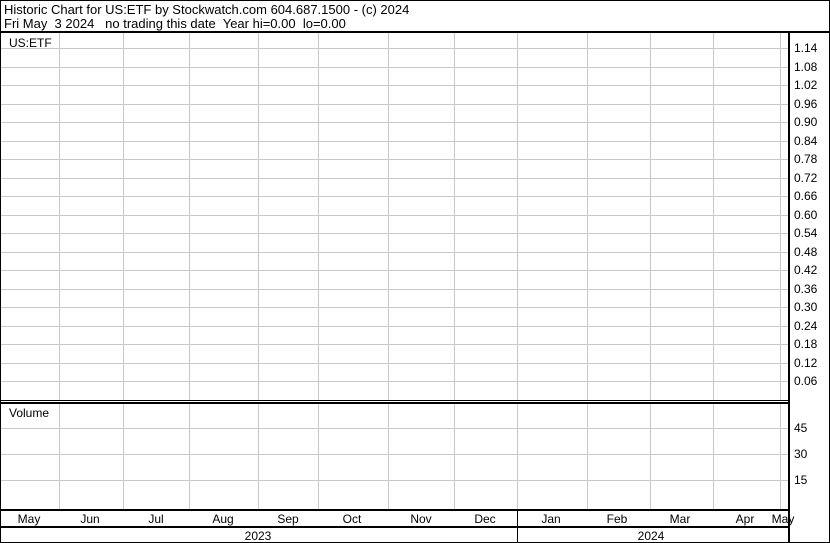  I want to click on month-tick-label: Jul, so click(156, 519).